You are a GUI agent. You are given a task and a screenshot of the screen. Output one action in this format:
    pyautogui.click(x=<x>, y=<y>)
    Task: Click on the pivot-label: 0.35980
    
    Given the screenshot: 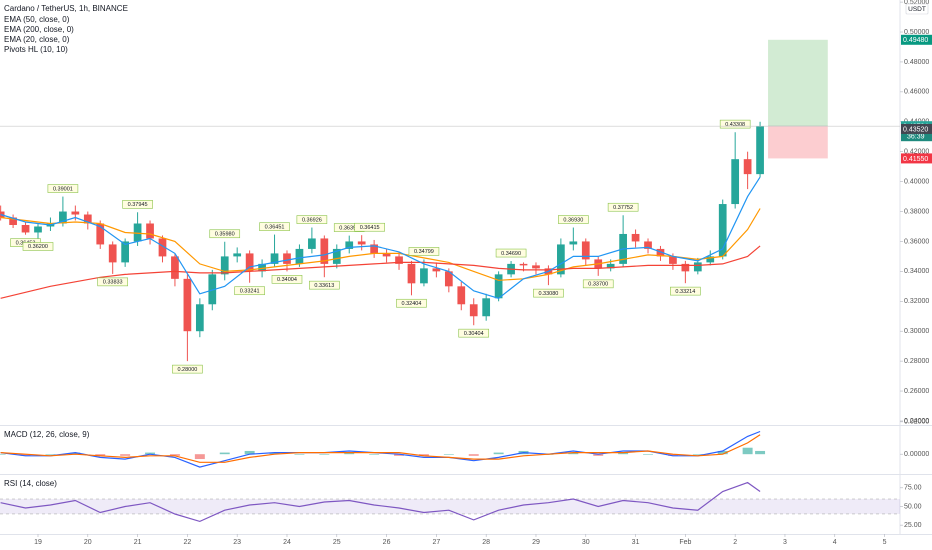 What is the action you would take?
    pyautogui.click(x=225, y=234)
    